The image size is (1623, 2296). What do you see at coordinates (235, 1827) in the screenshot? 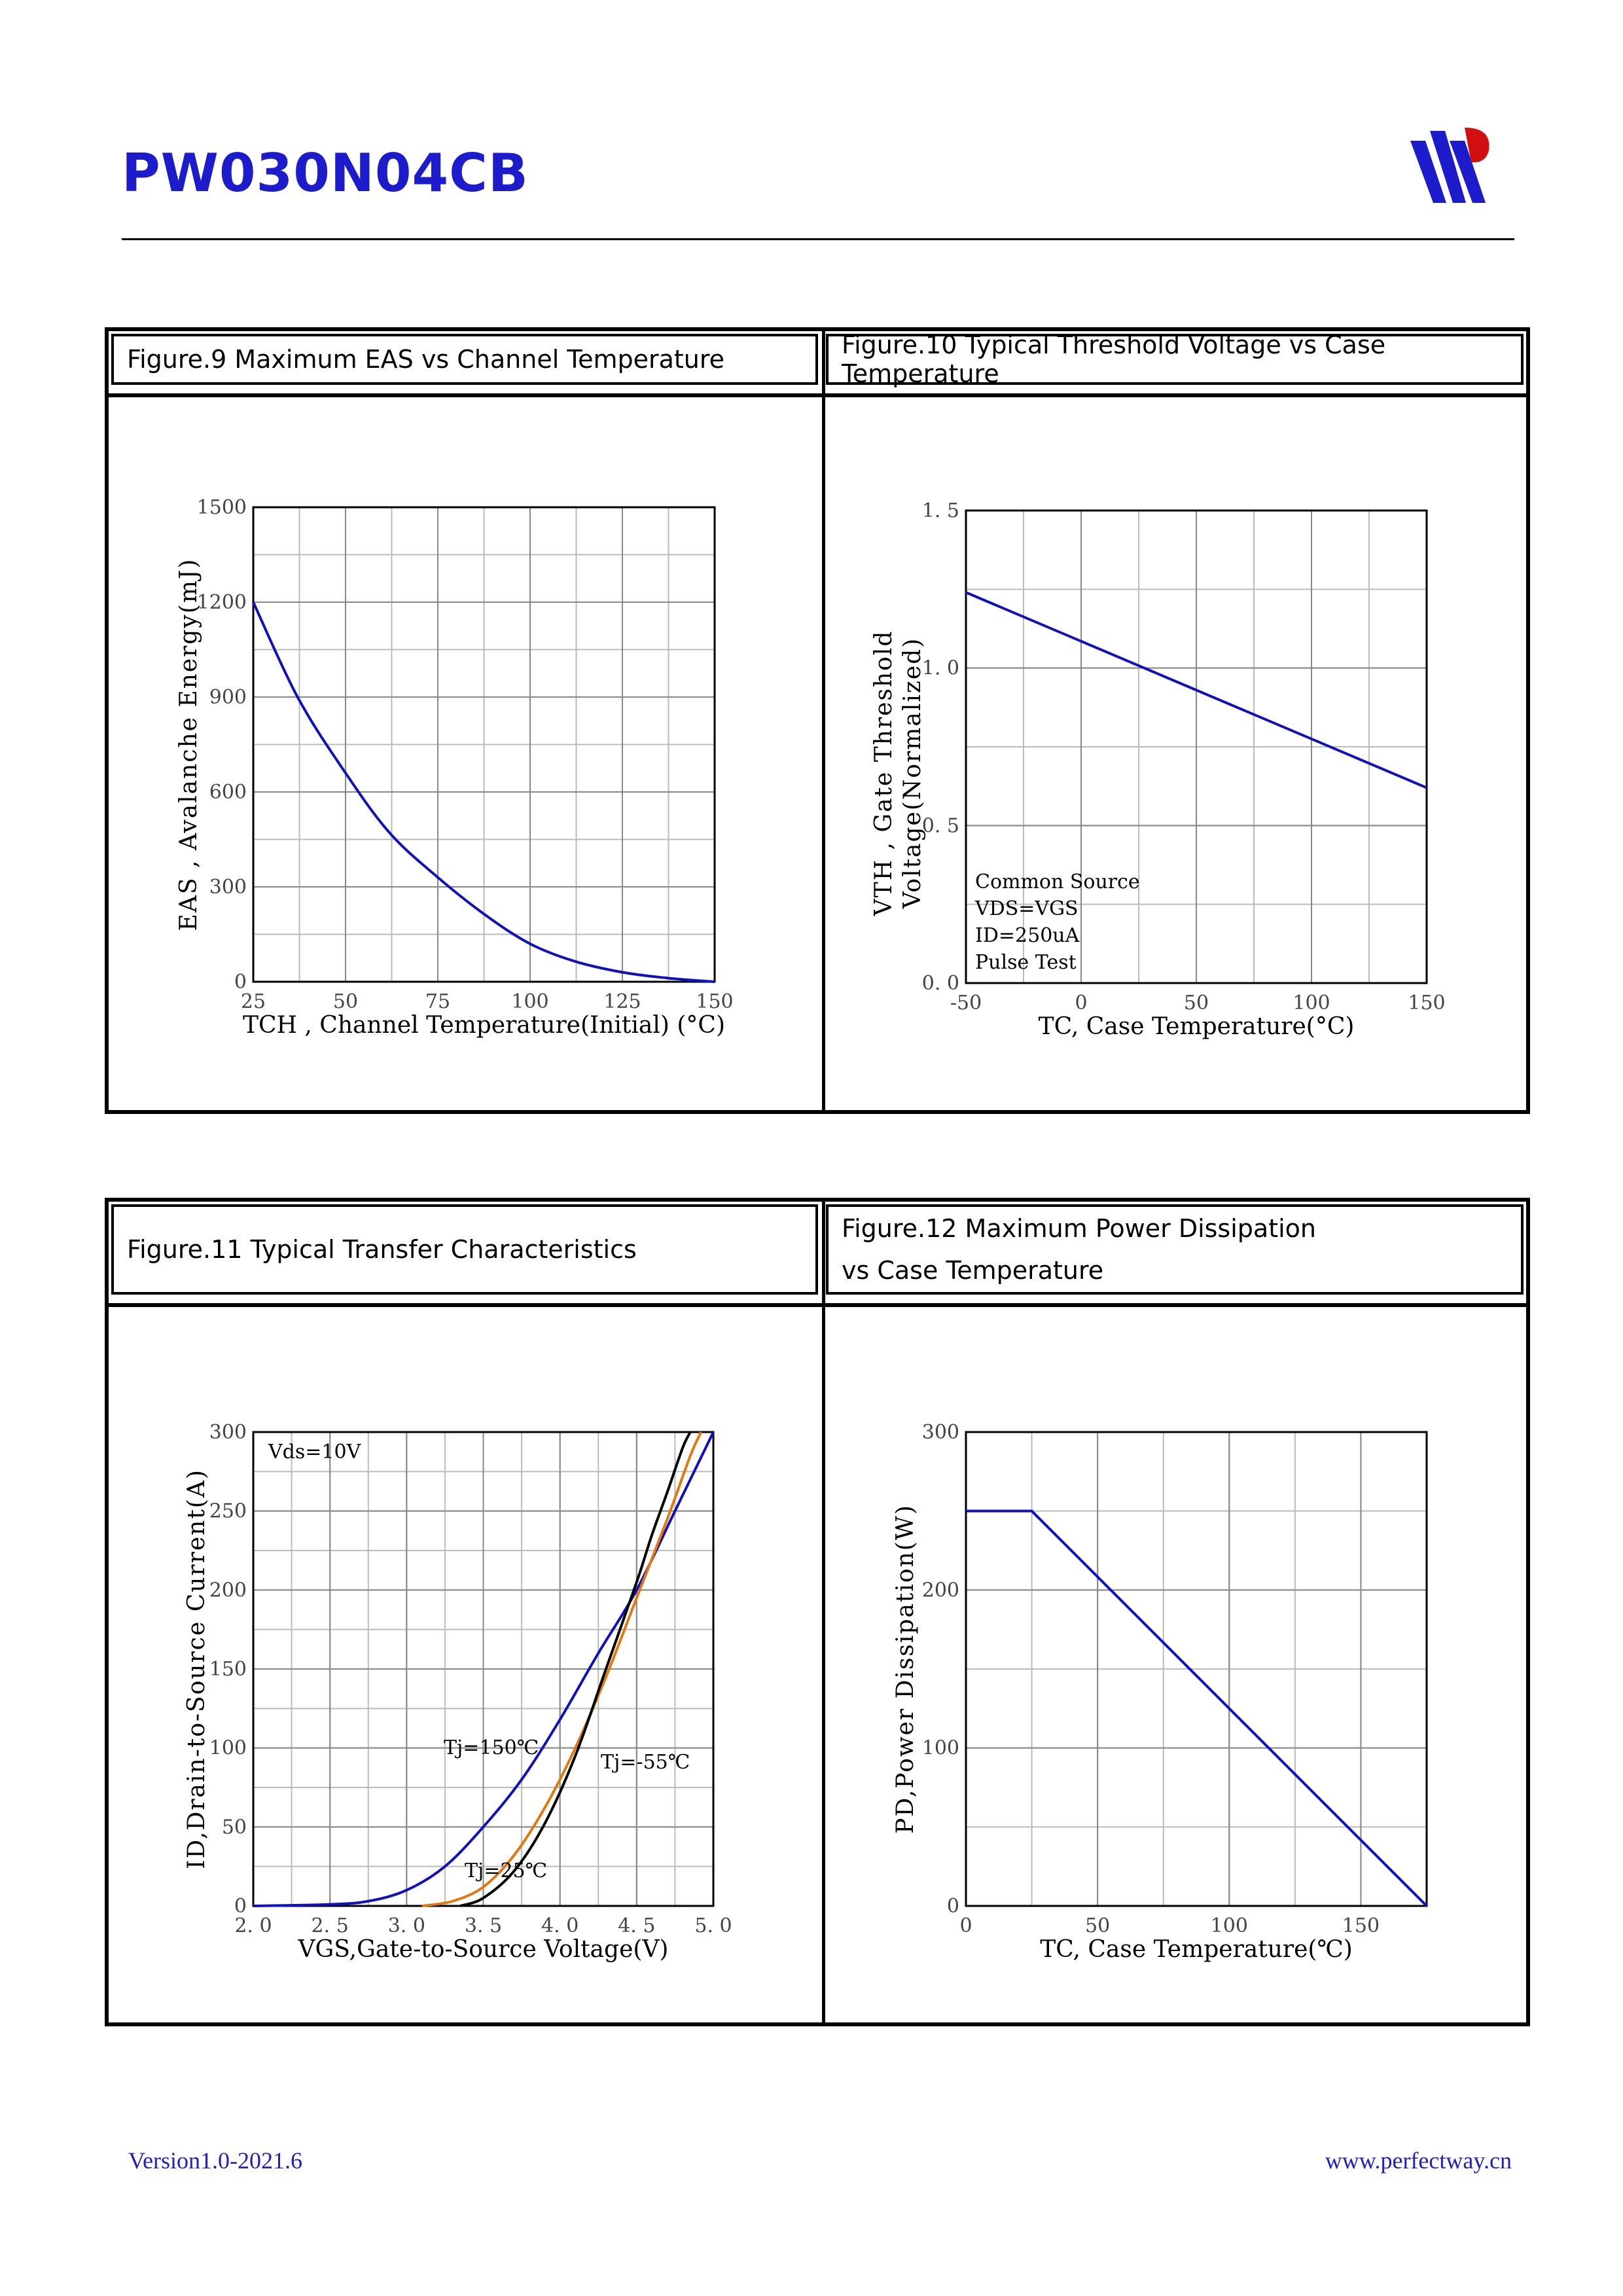
I see `y-tick-label: 50` at bounding box center [235, 1827].